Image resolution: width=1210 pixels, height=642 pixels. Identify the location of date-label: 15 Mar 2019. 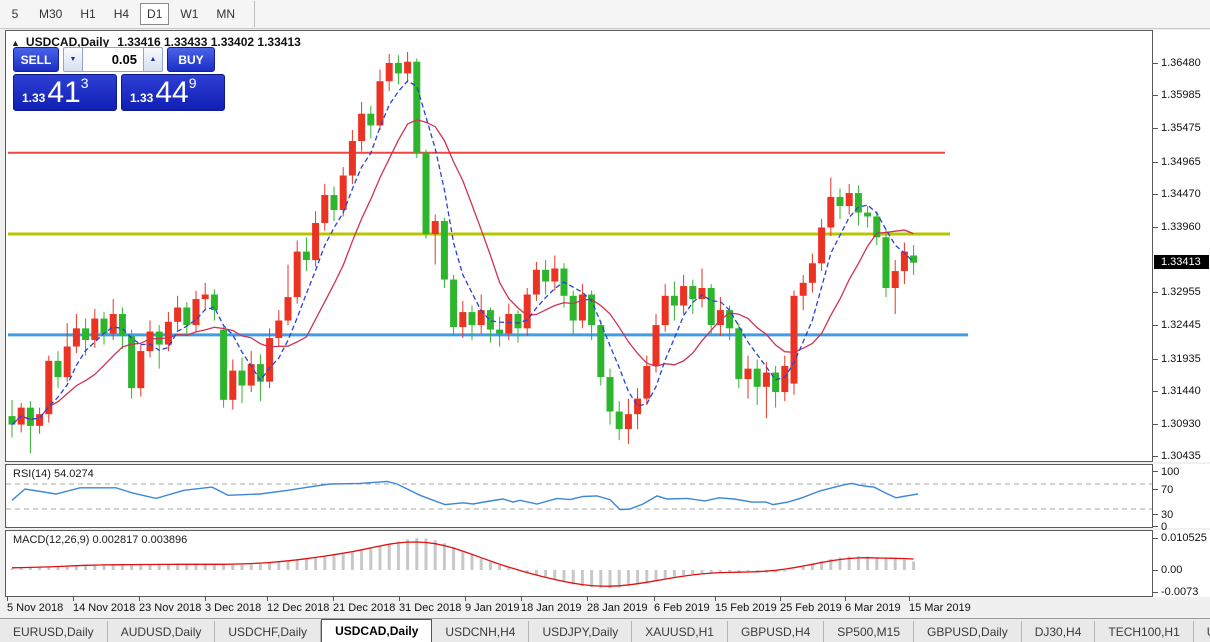
(940, 608).